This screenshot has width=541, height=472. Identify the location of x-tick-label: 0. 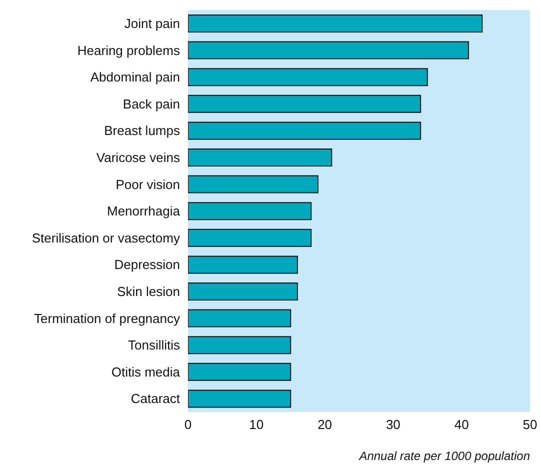
(188, 424).